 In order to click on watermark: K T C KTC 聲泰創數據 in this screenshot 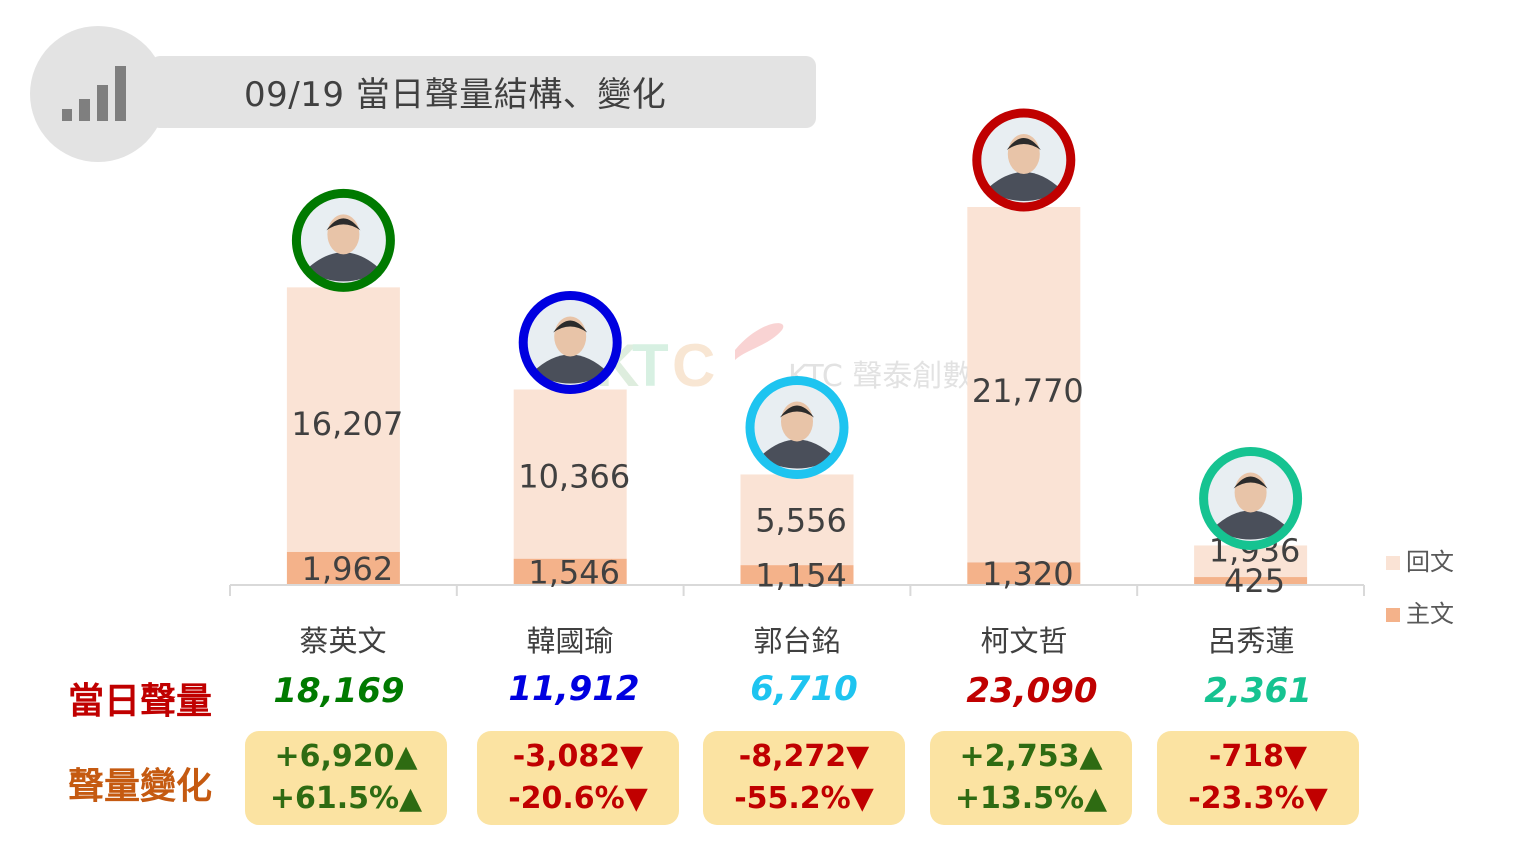, I will do `click(799, 361)`.